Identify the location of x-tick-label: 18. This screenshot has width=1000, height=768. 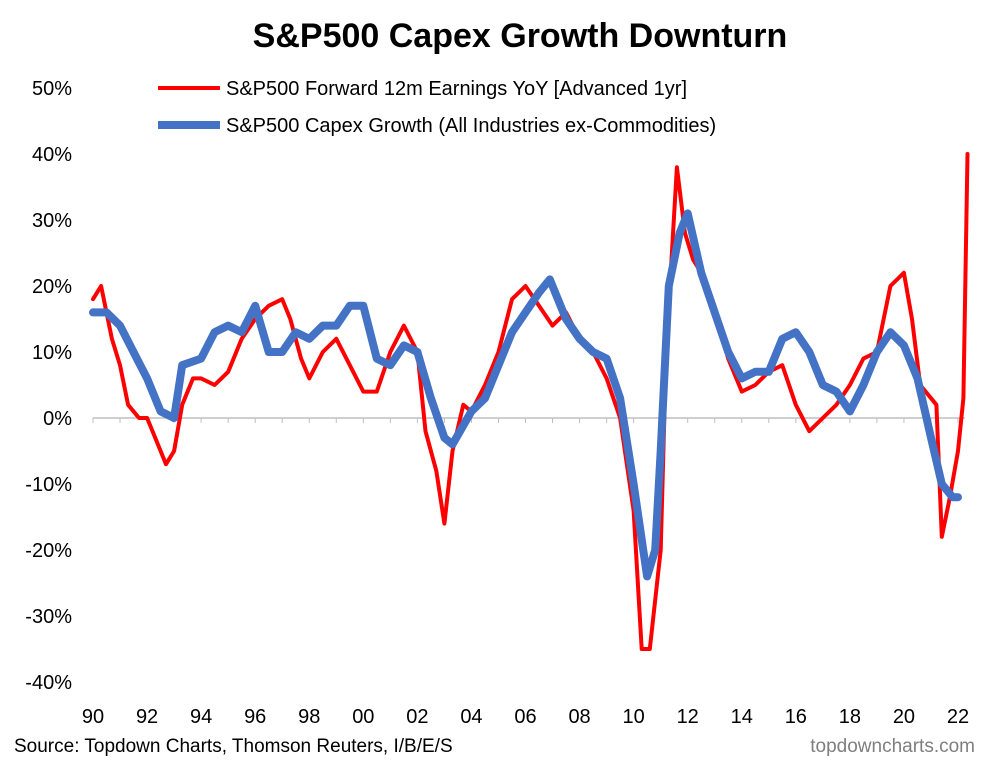
(850, 717).